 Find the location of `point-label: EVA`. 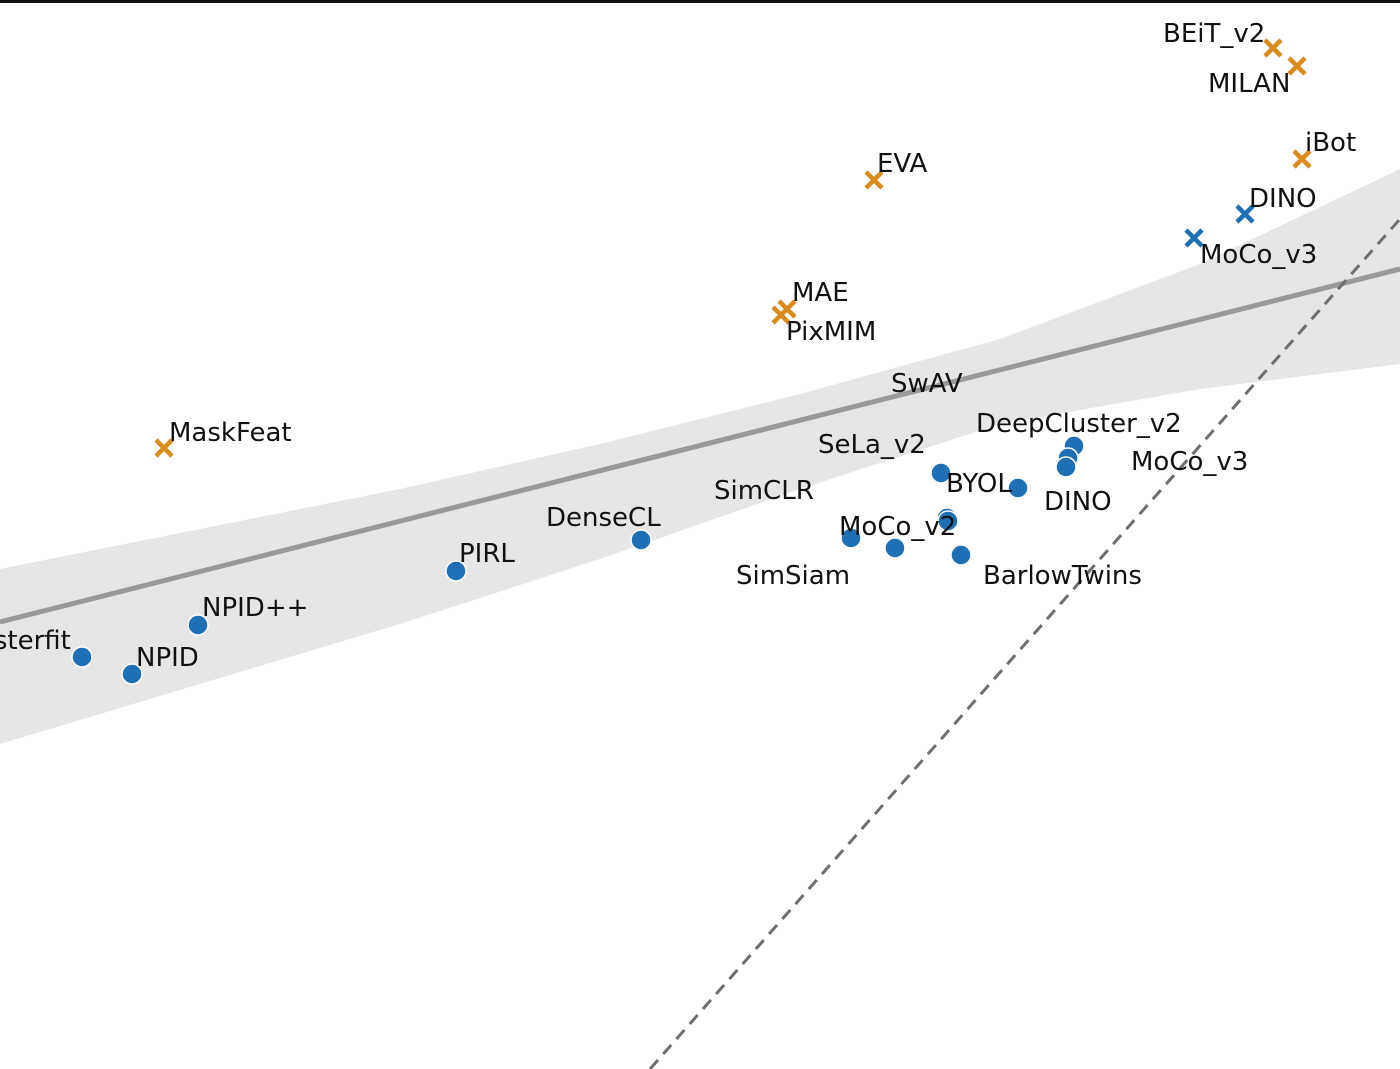

point-label: EVA is located at coordinates (902, 164).